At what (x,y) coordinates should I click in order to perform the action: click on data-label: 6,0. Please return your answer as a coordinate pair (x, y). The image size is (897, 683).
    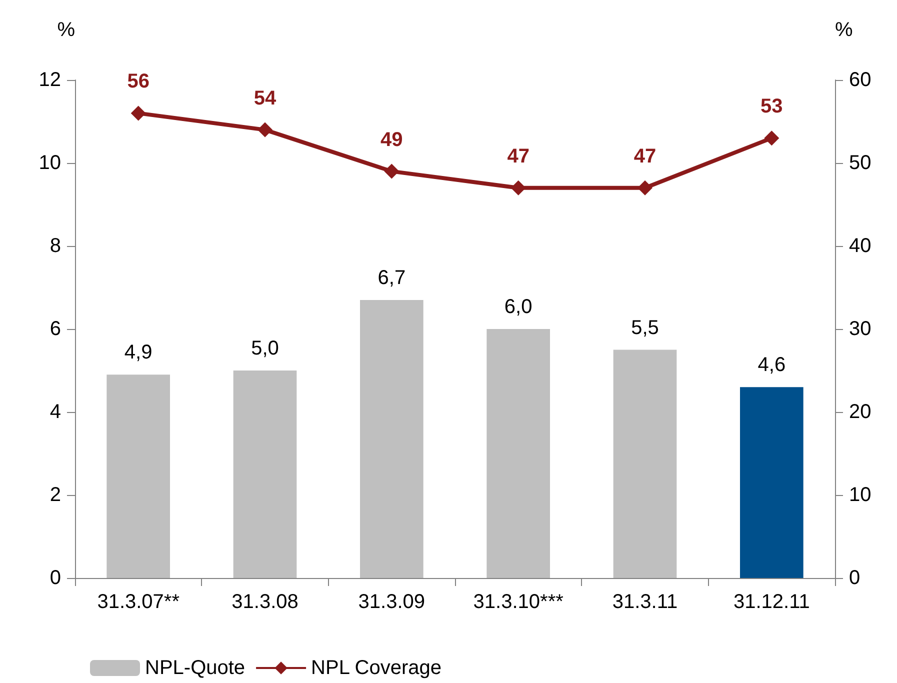
    Looking at the image, I should click on (518, 307).